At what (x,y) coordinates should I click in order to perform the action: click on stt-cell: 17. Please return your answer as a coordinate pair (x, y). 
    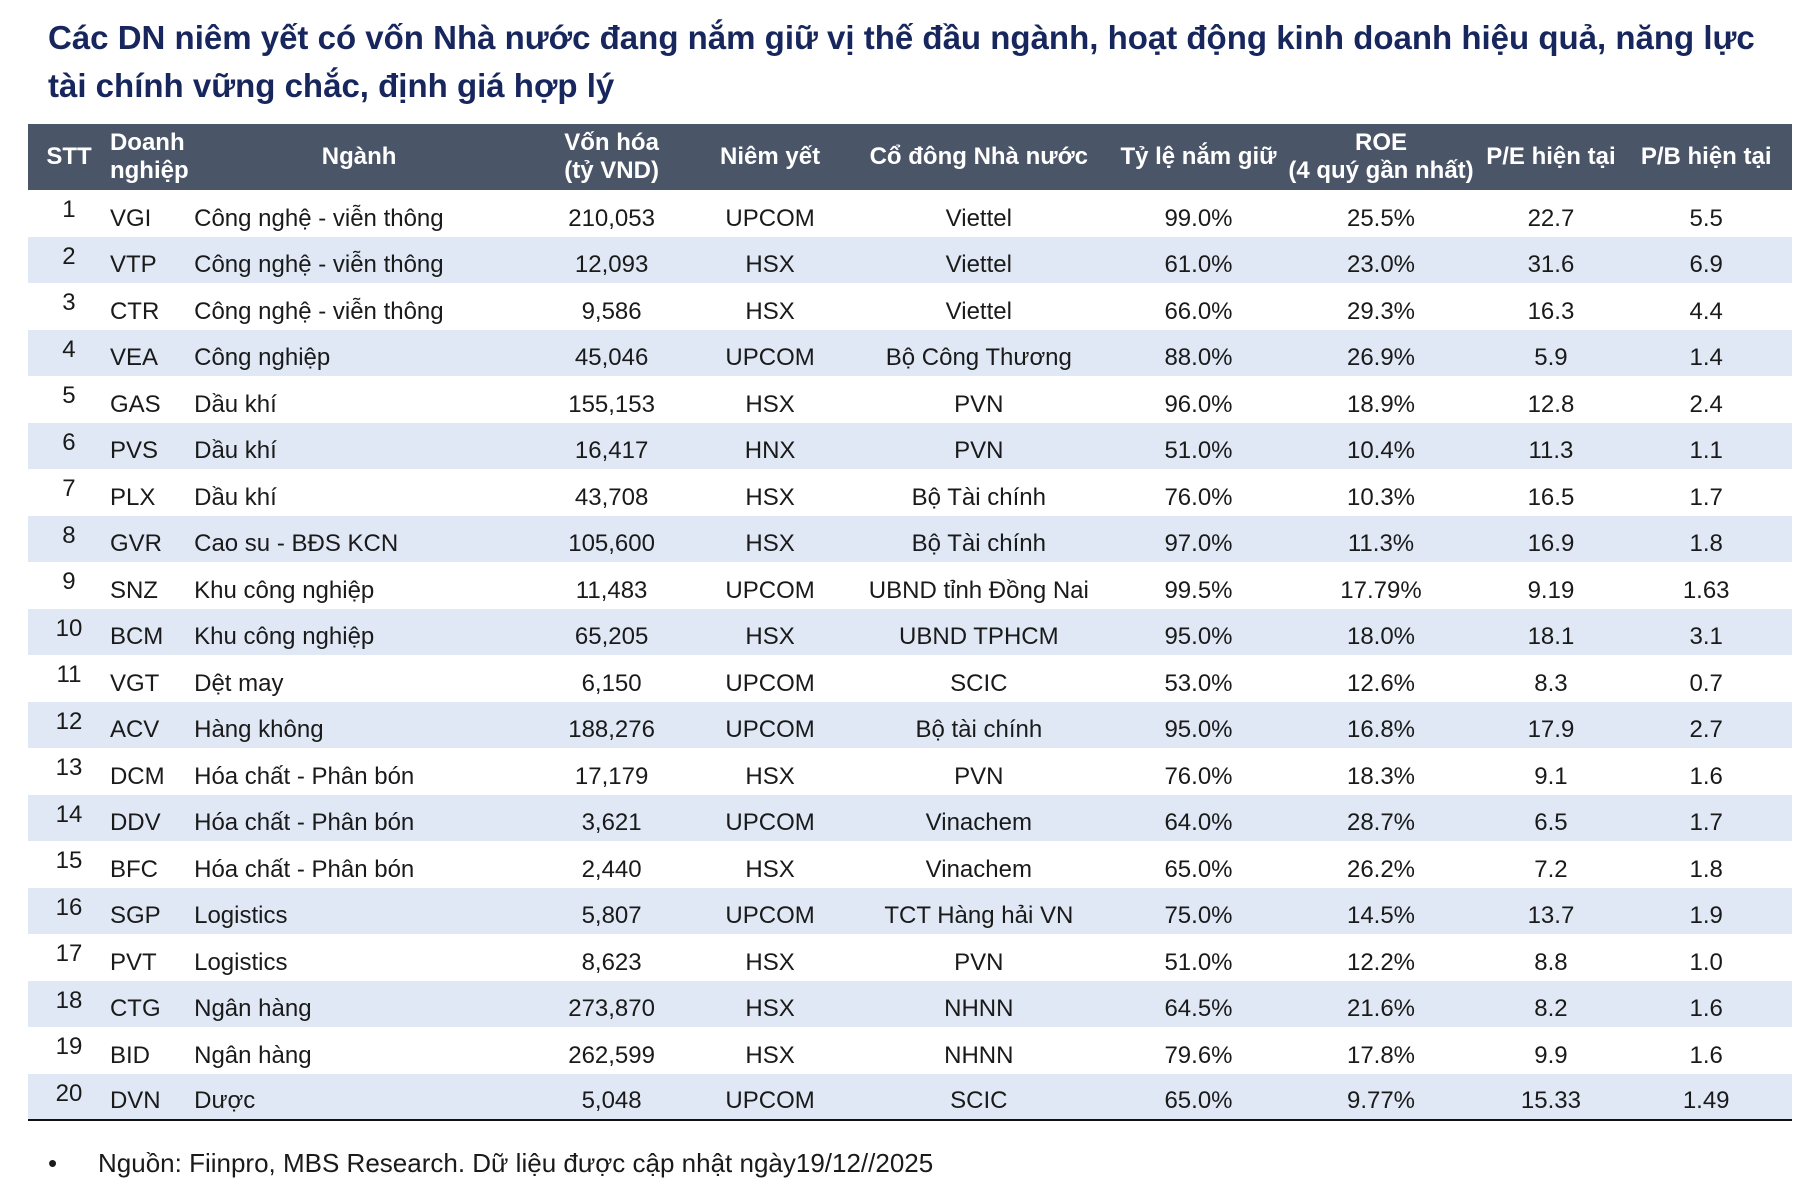
    Looking at the image, I should click on (69, 953).